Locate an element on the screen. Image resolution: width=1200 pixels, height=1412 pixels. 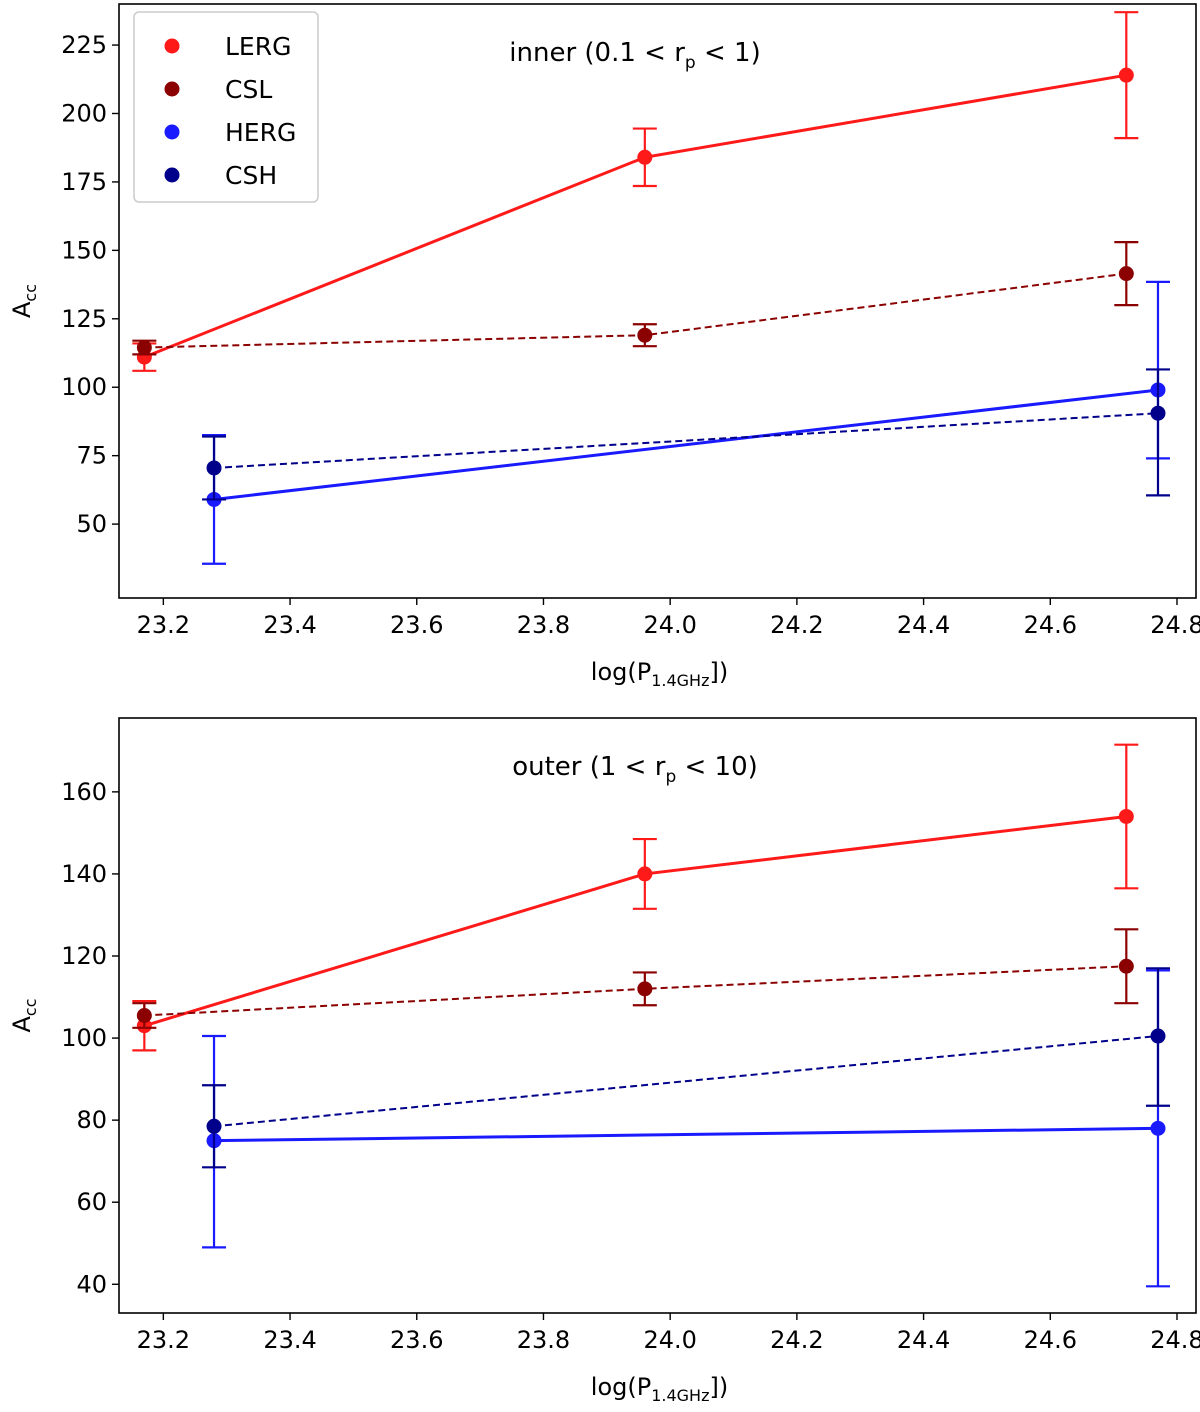
panel-title-end: < 10) is located at coordinates (717, 767).